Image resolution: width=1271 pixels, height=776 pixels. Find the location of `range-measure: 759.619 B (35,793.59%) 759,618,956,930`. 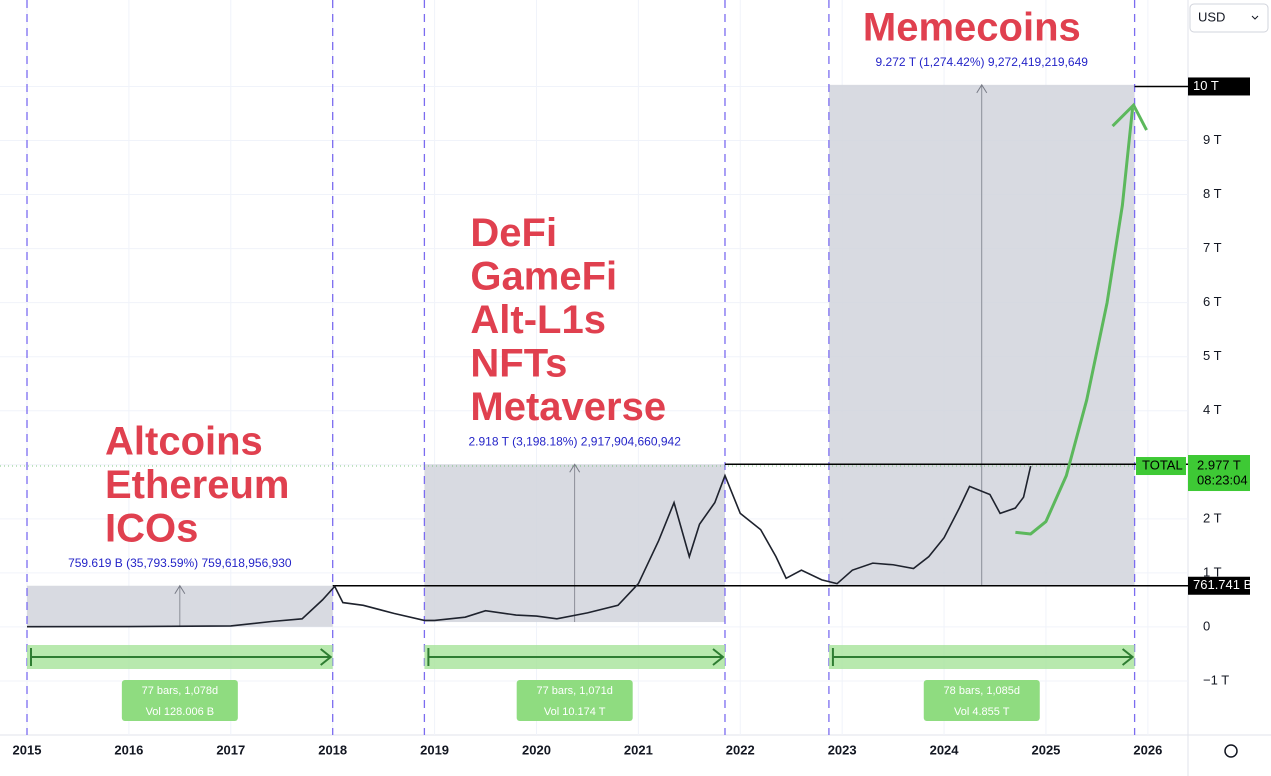

range-measure: 759.619 B (35,793.59%) 759,618,956,930 is located at coordinates (180, 563).